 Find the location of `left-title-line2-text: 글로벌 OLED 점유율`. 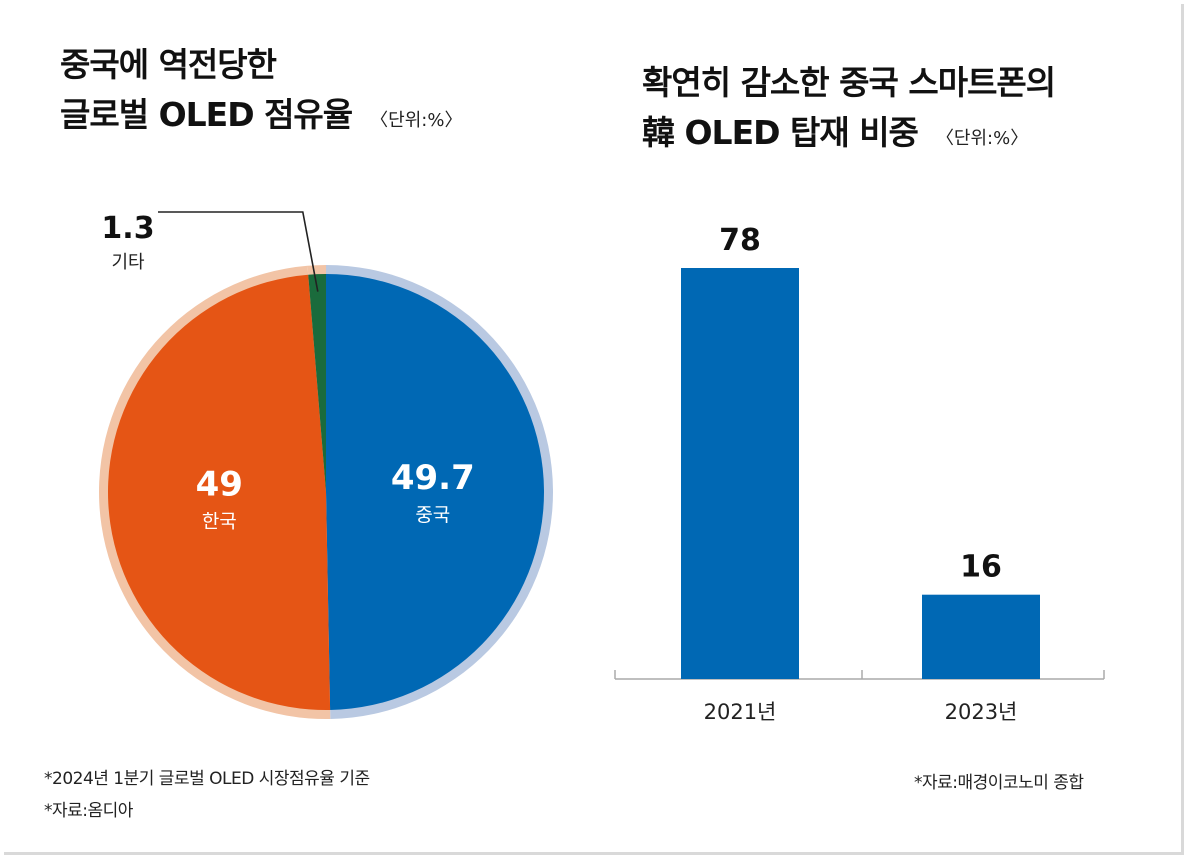

left-title-line2-text: 글로벌 OLED 점유율 is located at coordinates (206, 114).